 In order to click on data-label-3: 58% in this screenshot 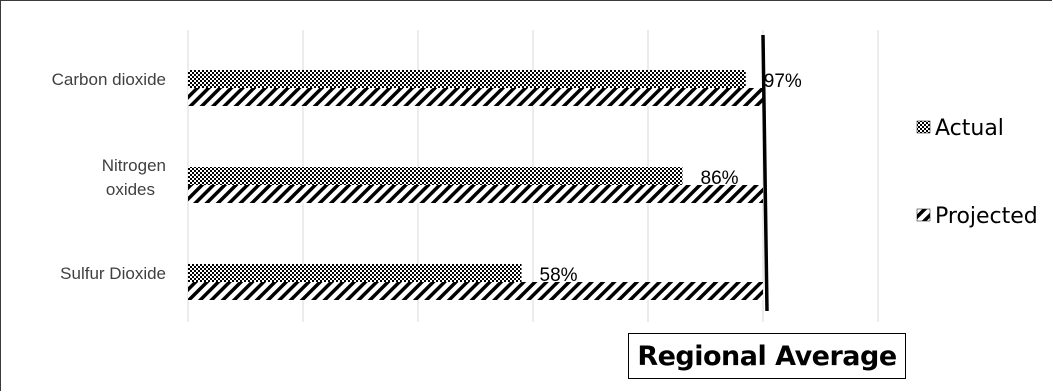, I will do `click(559, 275)`.